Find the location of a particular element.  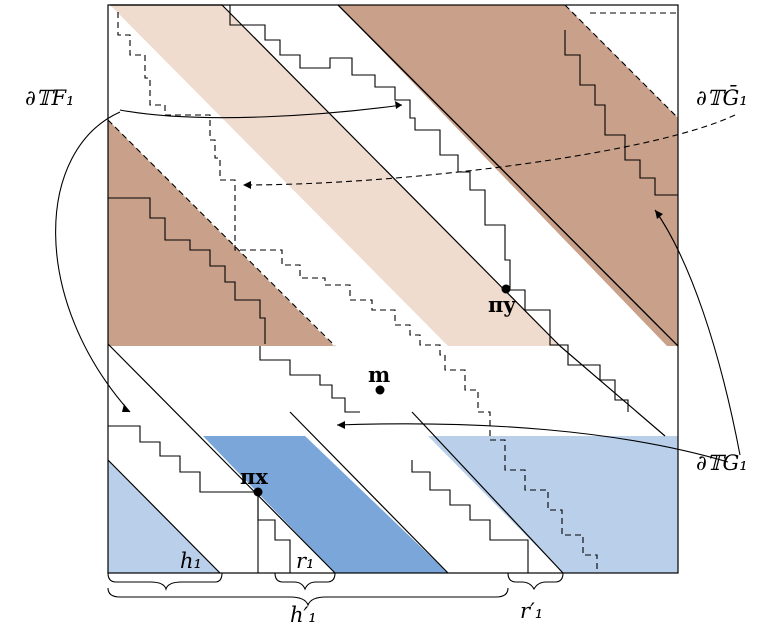

bottom-braces is located at coordinates (335, 589).